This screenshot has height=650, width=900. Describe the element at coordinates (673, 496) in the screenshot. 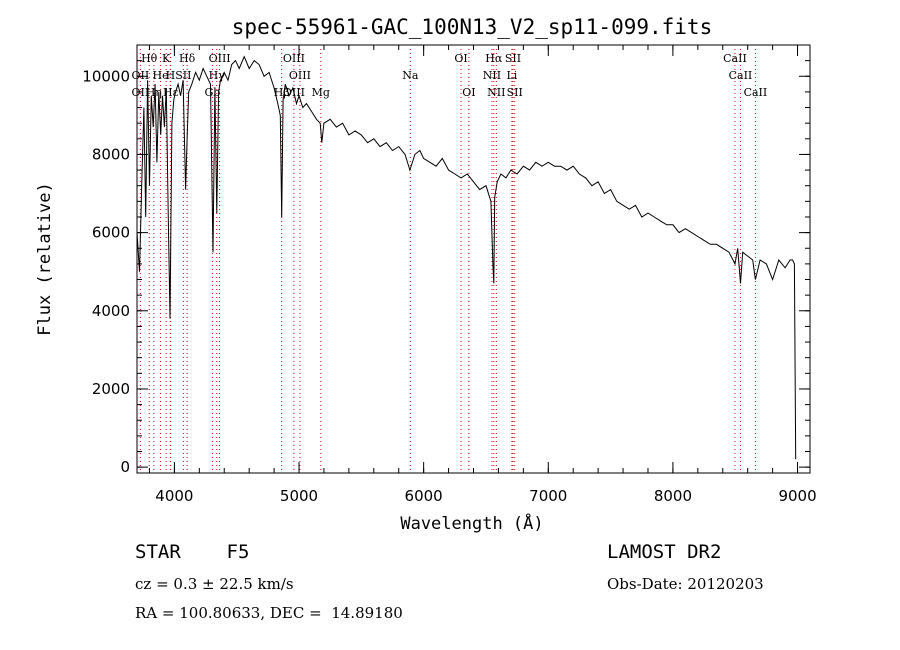

I see `x-tick-label: 8000` at that location.